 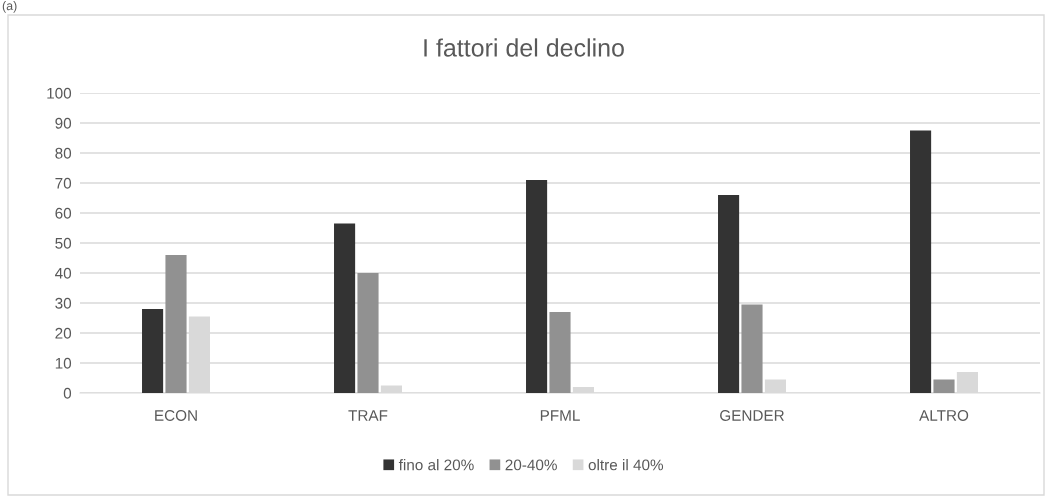 I want to click on y-tick-label: 0, so click(x=67, y=393).